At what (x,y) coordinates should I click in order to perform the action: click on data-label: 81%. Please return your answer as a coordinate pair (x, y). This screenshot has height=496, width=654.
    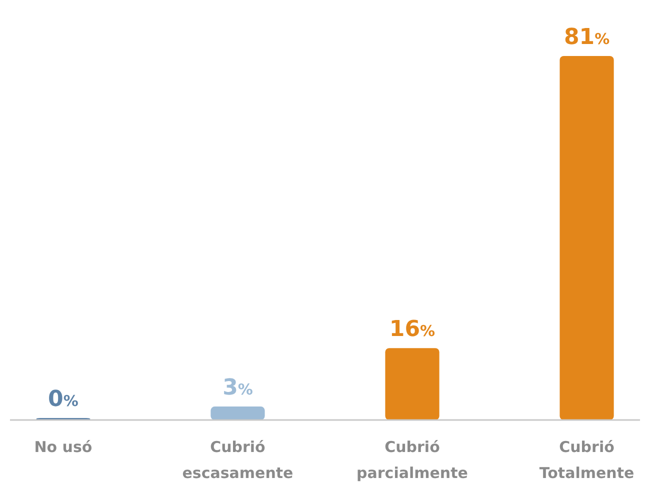
    Looking at the image, I should click on (587, 37).